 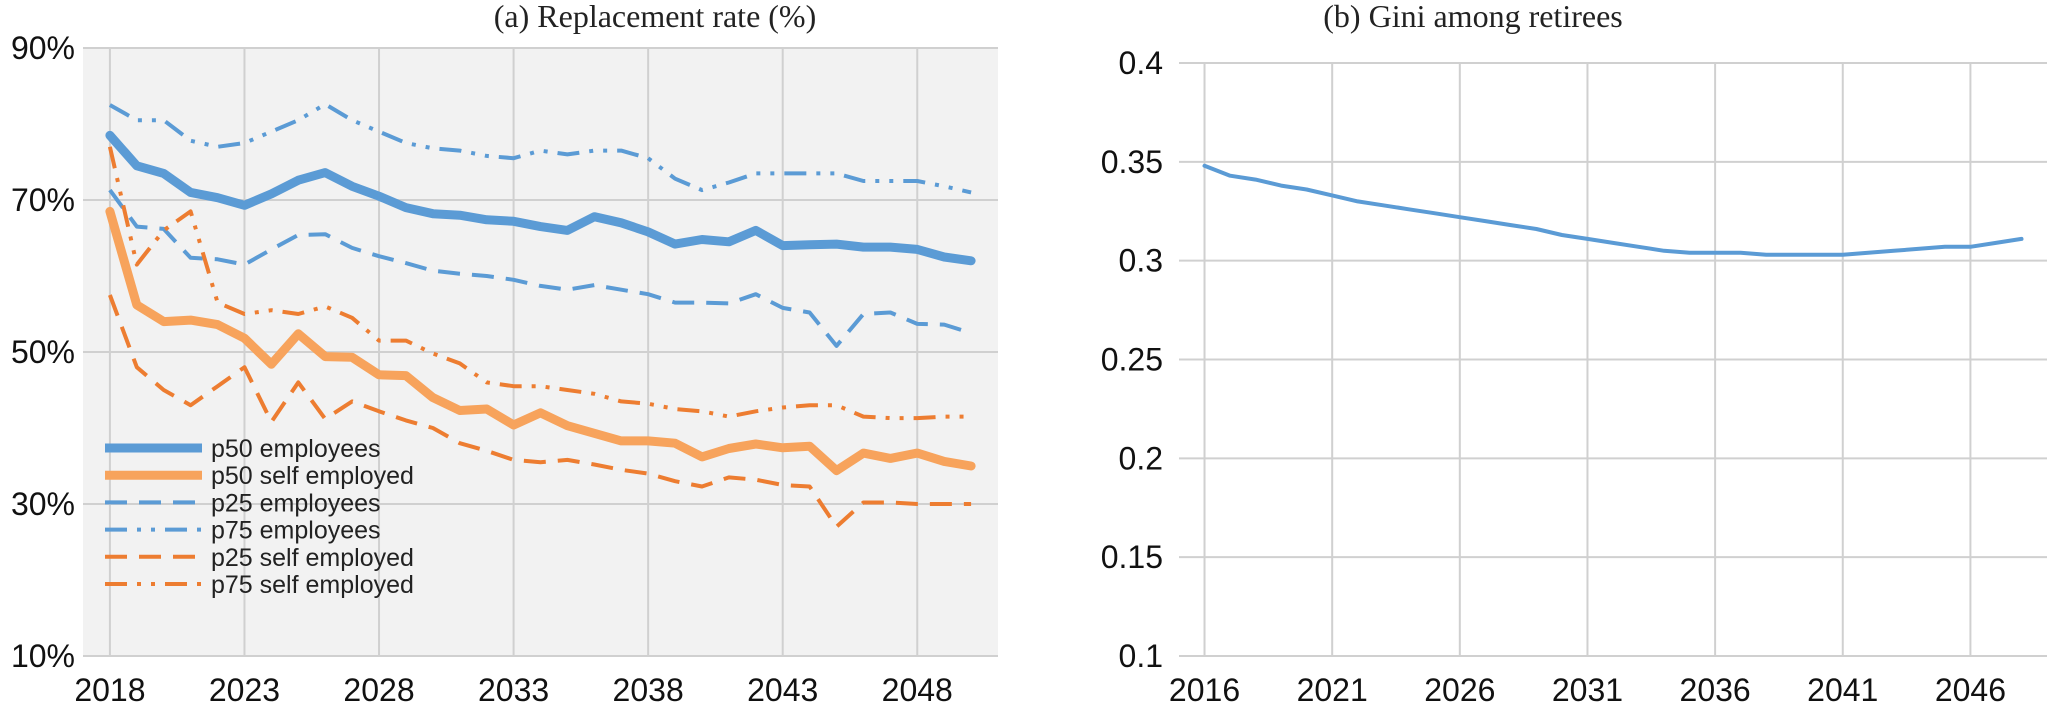 I want to click on x-tick-label: 2031, so click(x=1587, y=690).